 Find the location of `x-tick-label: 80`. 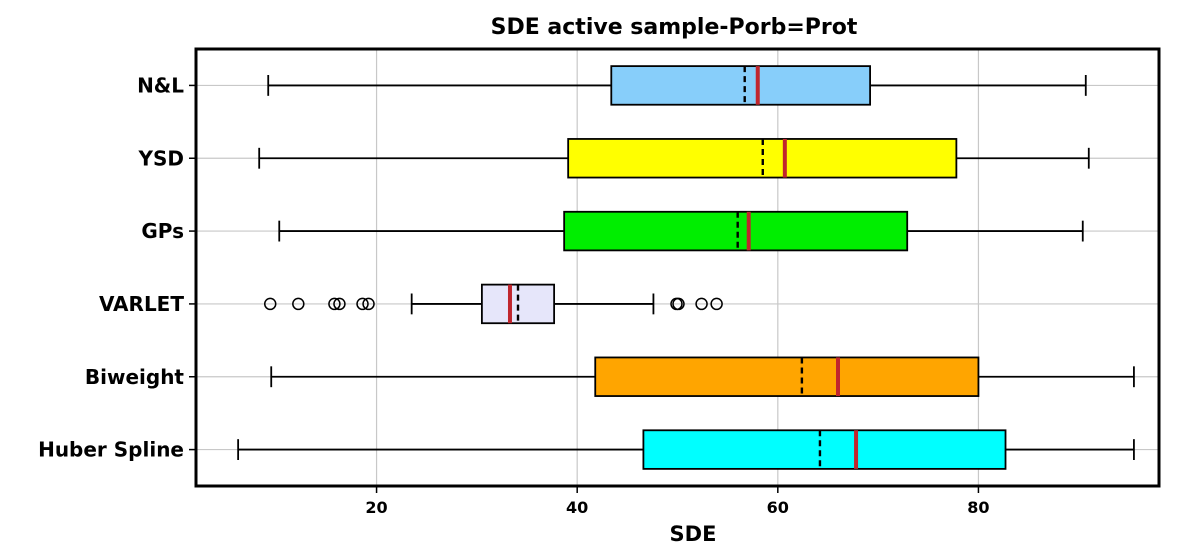

x-tick-label: 80 is located at coordinates (978, 507).